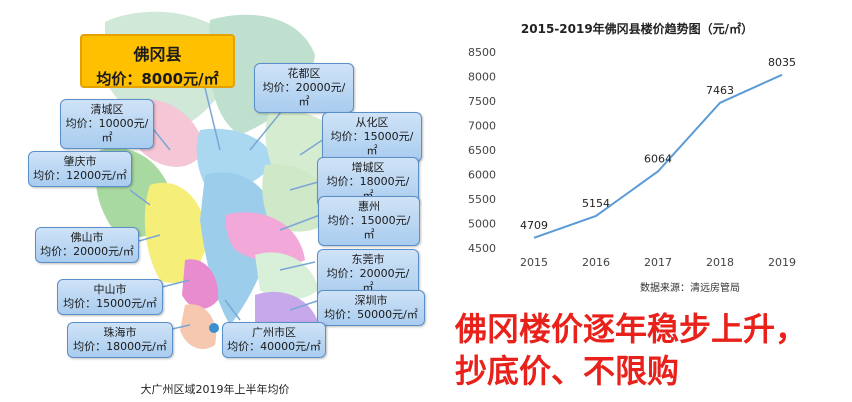 This screenshot has width=852, height=402. I want to click on x-tick-label: 2018, so click(720, 262).